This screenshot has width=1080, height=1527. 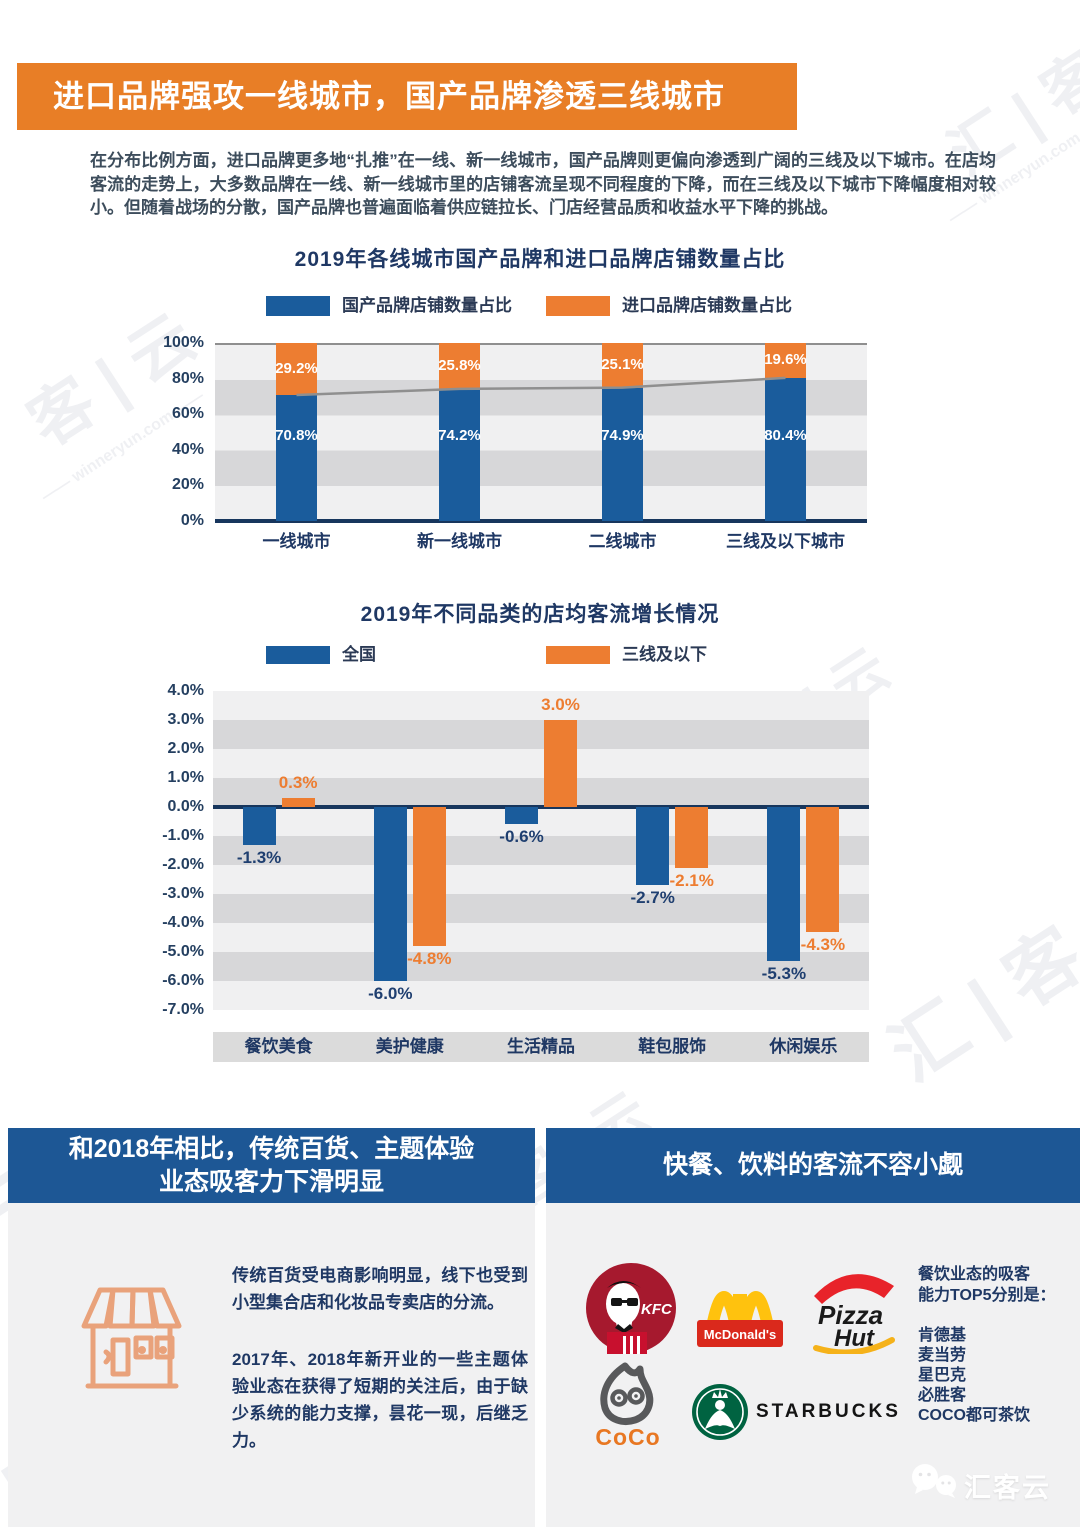 I want to click on left-panel-paragraph-1: 传统百货受电商影响明显，线下也受到小型集合店和化妆品专卖店的分流。, so click(x=380, y=1289).